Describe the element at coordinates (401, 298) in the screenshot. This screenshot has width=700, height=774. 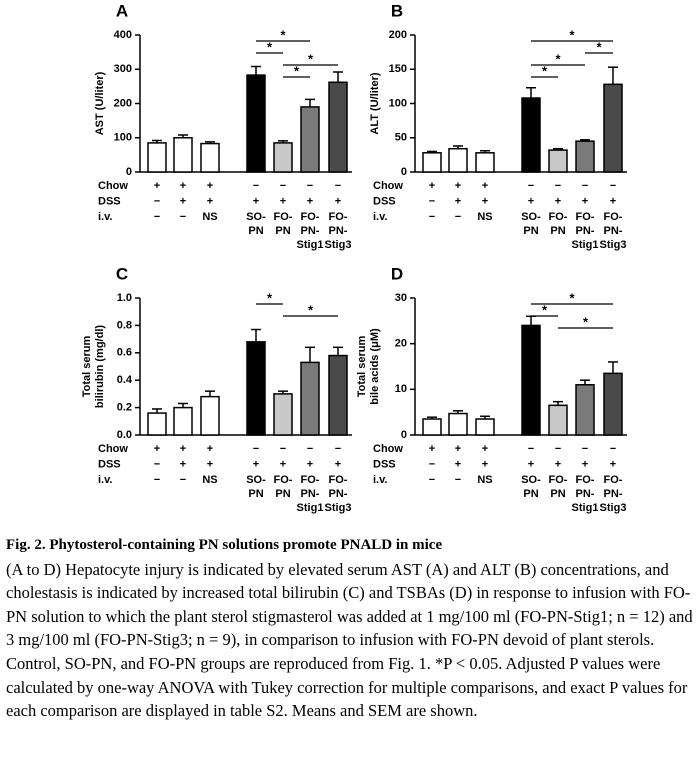
I see `y-tick-label: 30` at that location.